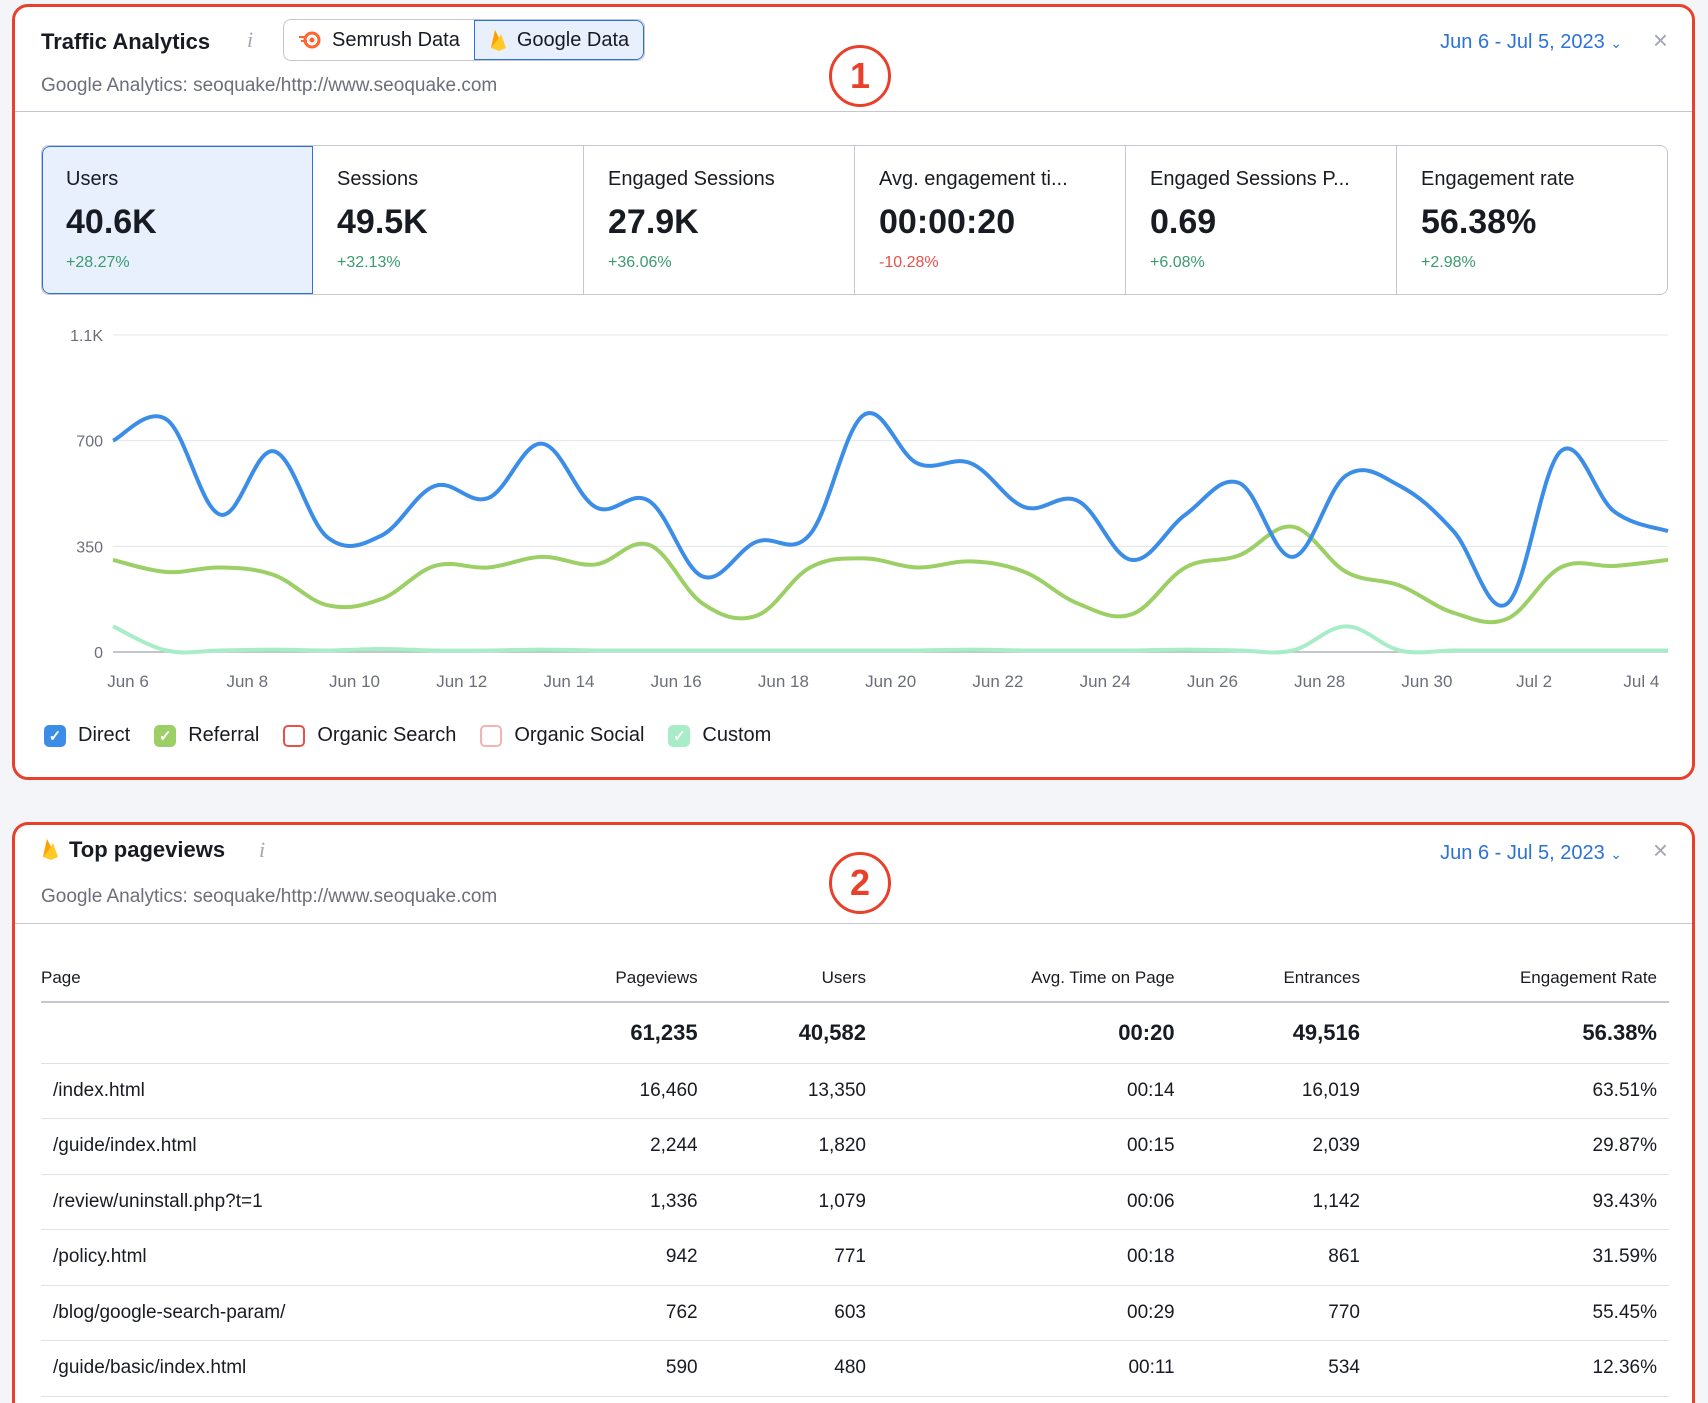 This screenshot has width=1708, height=1403. I want to click on page-cell: /review/uninstall.php?t=1, so click(277, 1202).